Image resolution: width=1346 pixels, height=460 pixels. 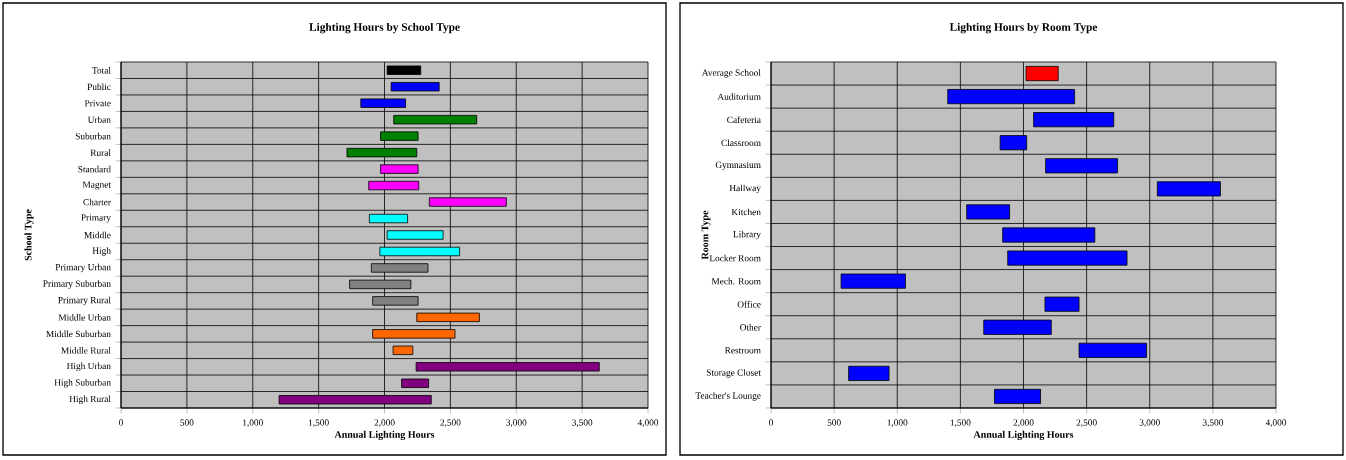 What do you see at coordinates (99, 86) in the screenshot?
I see `y-tick-label: Public` at bounding box center [99, 86].